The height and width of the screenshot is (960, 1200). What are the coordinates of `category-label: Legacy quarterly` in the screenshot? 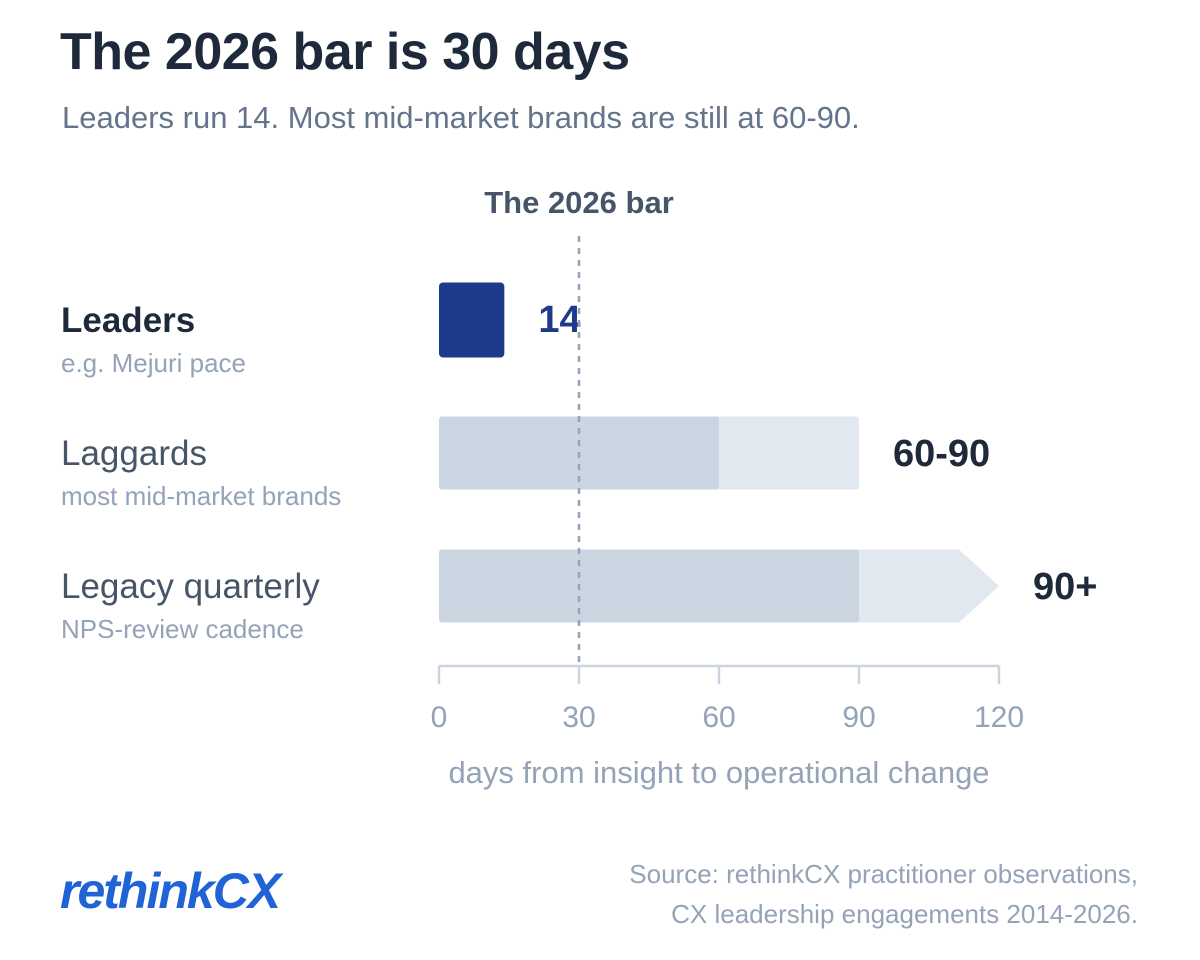 It's located at (190, 586).